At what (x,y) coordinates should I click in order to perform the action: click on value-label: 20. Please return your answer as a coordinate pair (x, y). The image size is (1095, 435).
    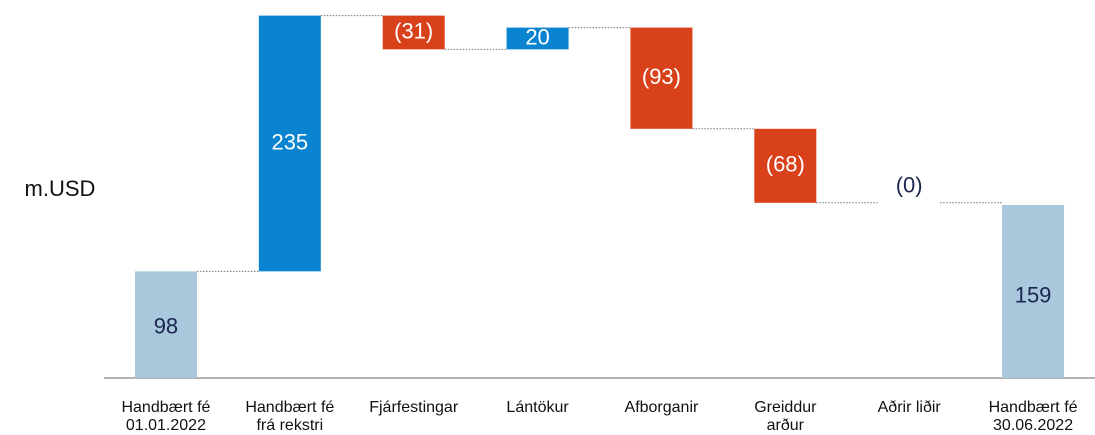
    Looking at the image, I should click on (537, 36).